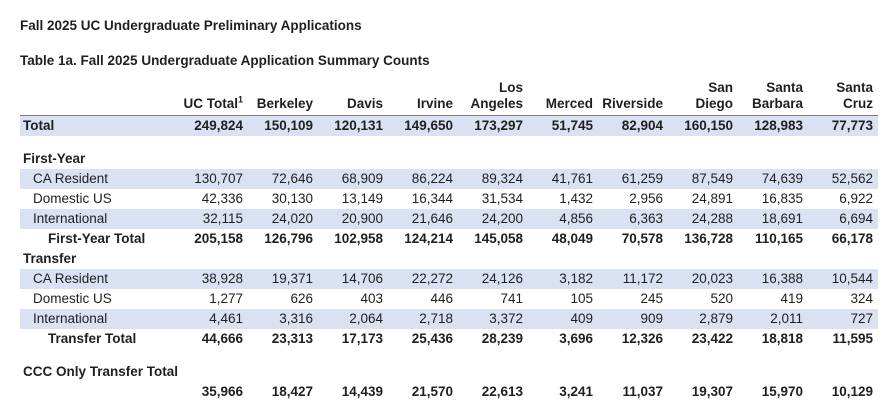 Image resolution: width=893 pixels, height=413 pixels. What do you see at coordinates (99, 125) in the screenshot?
I see `row-label: Total` at bounding box center [99, 125].